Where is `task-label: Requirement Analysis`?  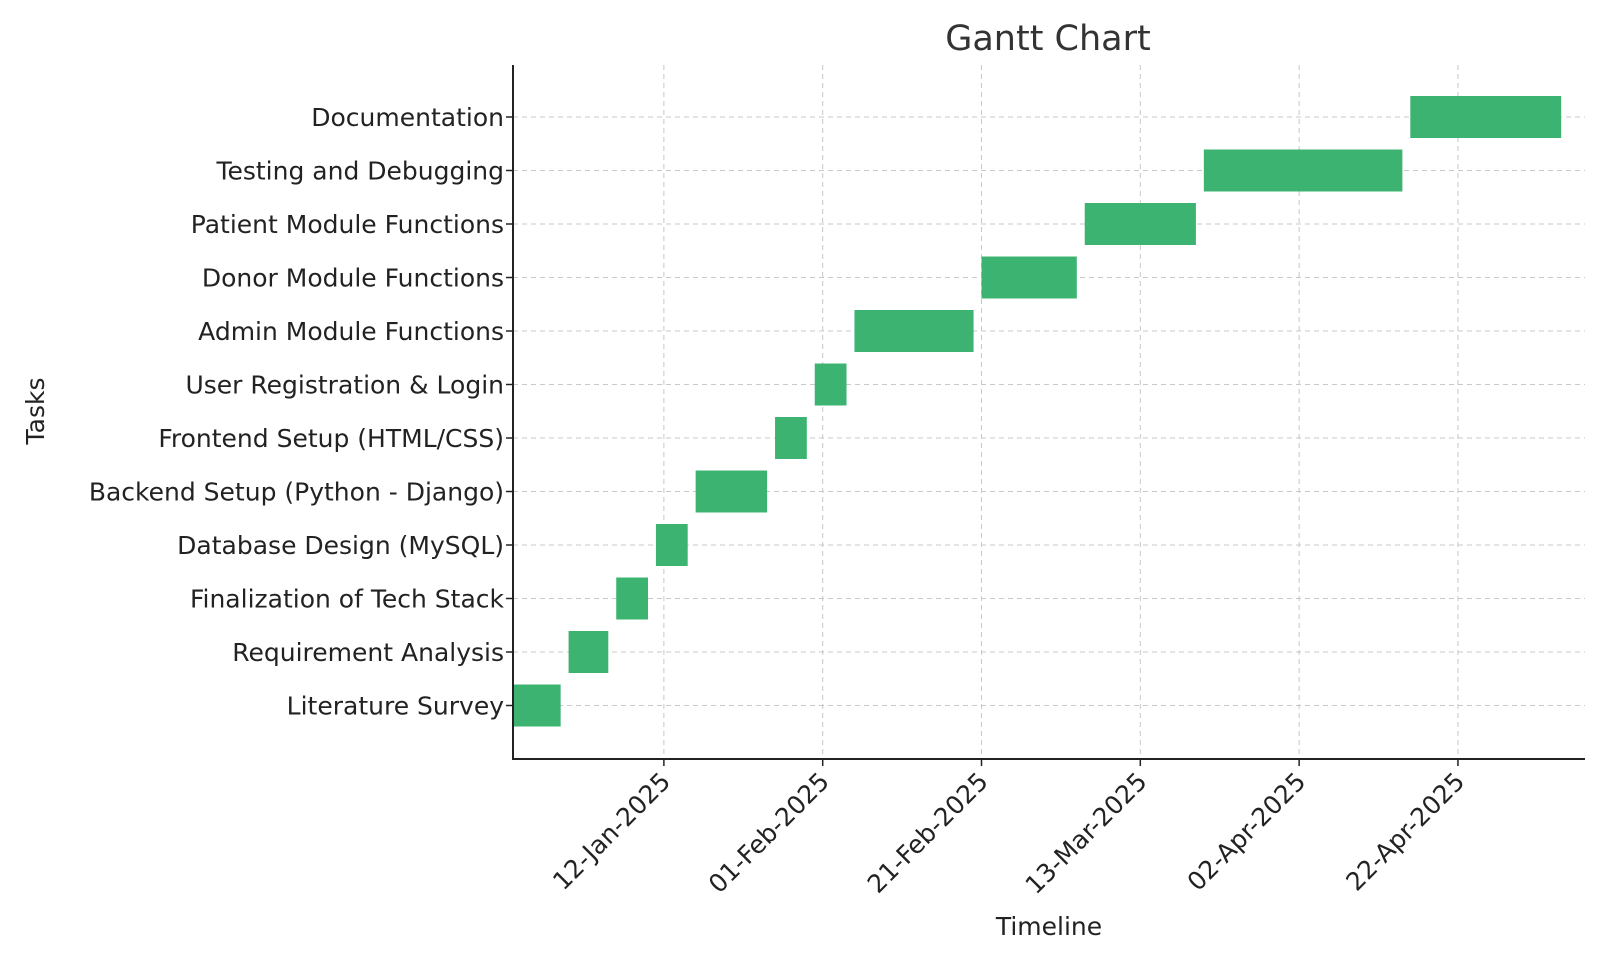
task-label: Requirement Analysis is located at coordinates (368, 652).